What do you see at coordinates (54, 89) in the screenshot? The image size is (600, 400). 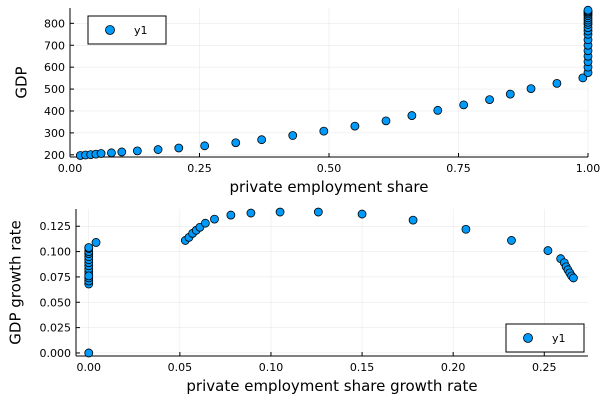 I see `y-tick-label: 500` at bounding box center [54, 89].